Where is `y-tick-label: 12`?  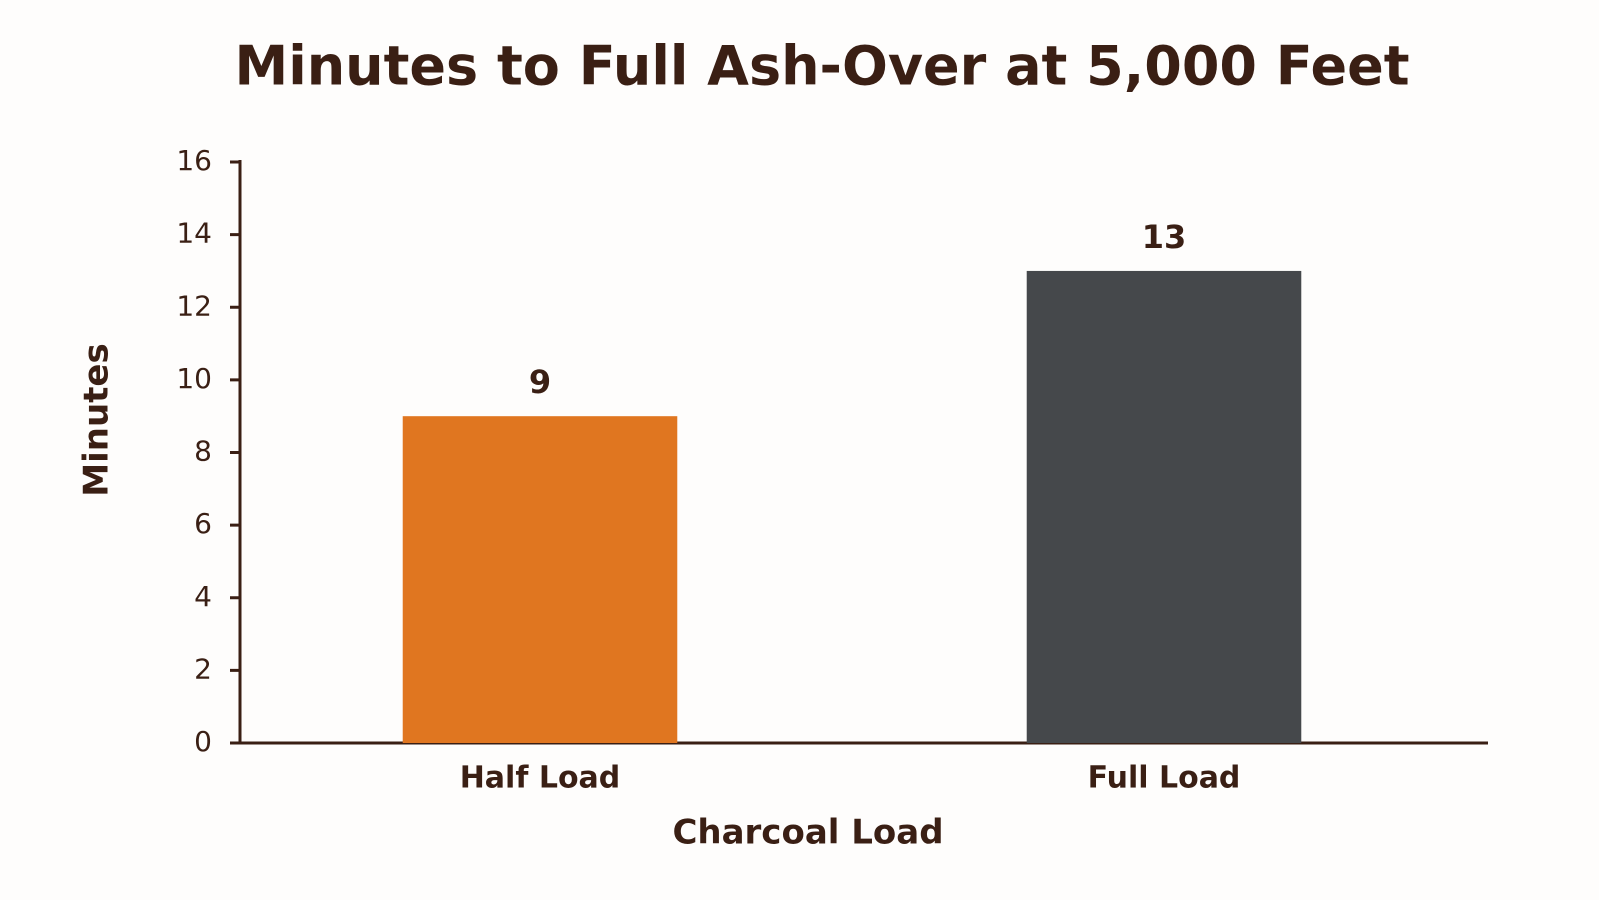 y-tick-label: 12 is located at coordinates (194, 305).